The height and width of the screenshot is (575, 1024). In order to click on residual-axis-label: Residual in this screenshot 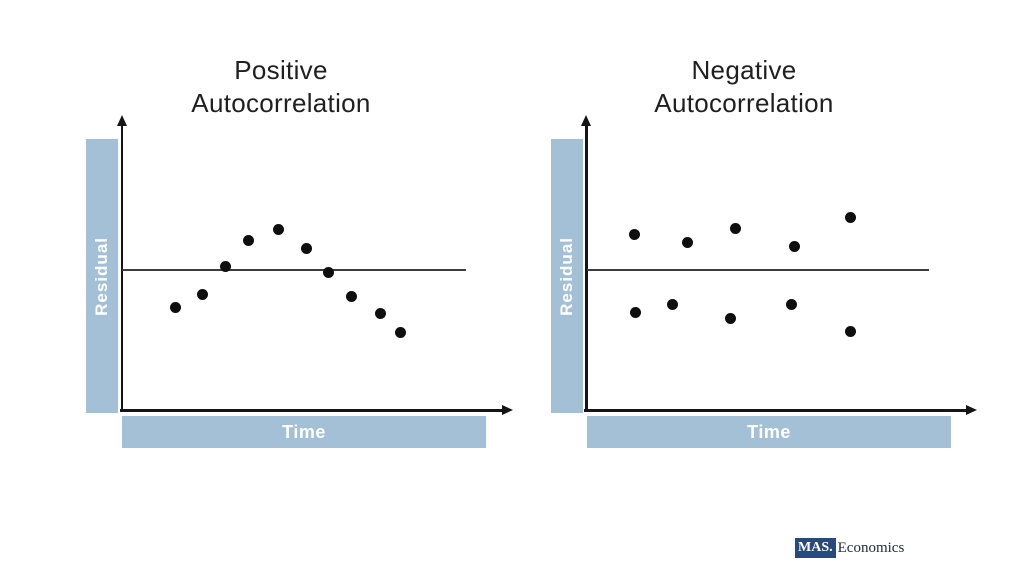, I will do `click(566, 276)`.